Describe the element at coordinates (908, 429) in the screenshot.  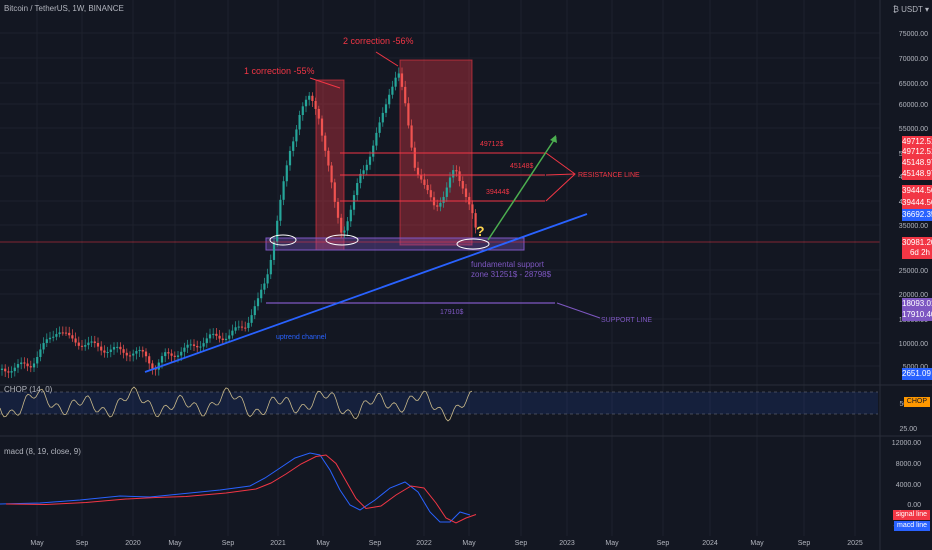
I see `chop-axis-label: 25.00` at that location.